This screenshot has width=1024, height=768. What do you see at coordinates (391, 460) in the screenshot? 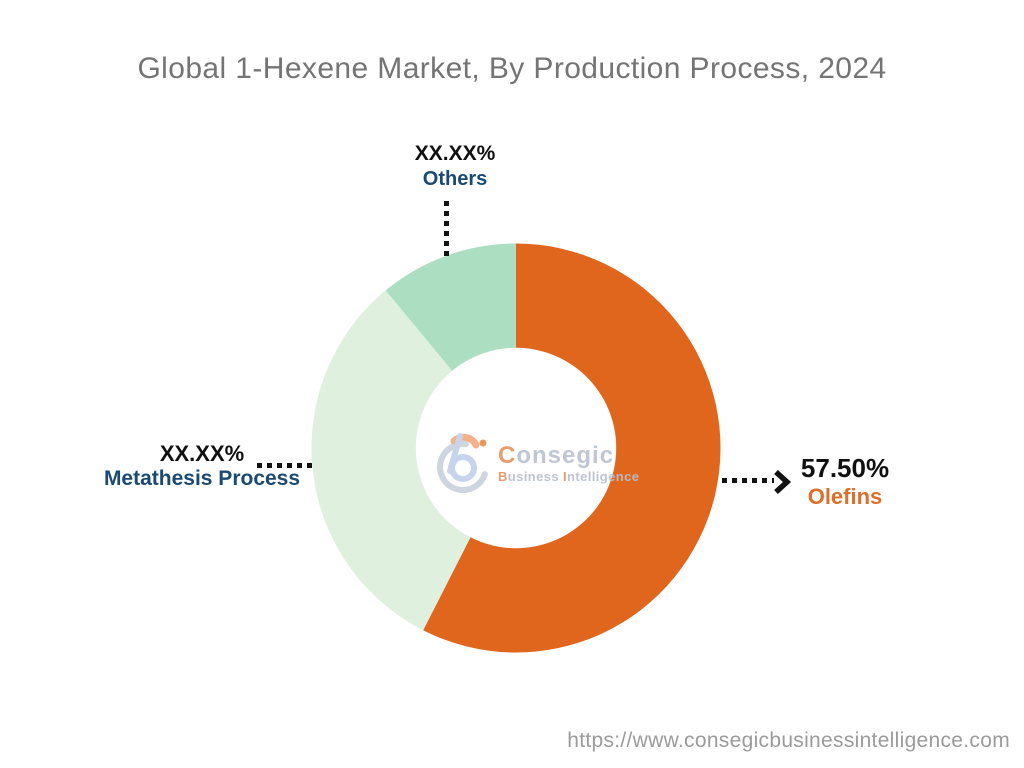
I see `donut-segment-metathesis-process` at bounding box center [391, 460].